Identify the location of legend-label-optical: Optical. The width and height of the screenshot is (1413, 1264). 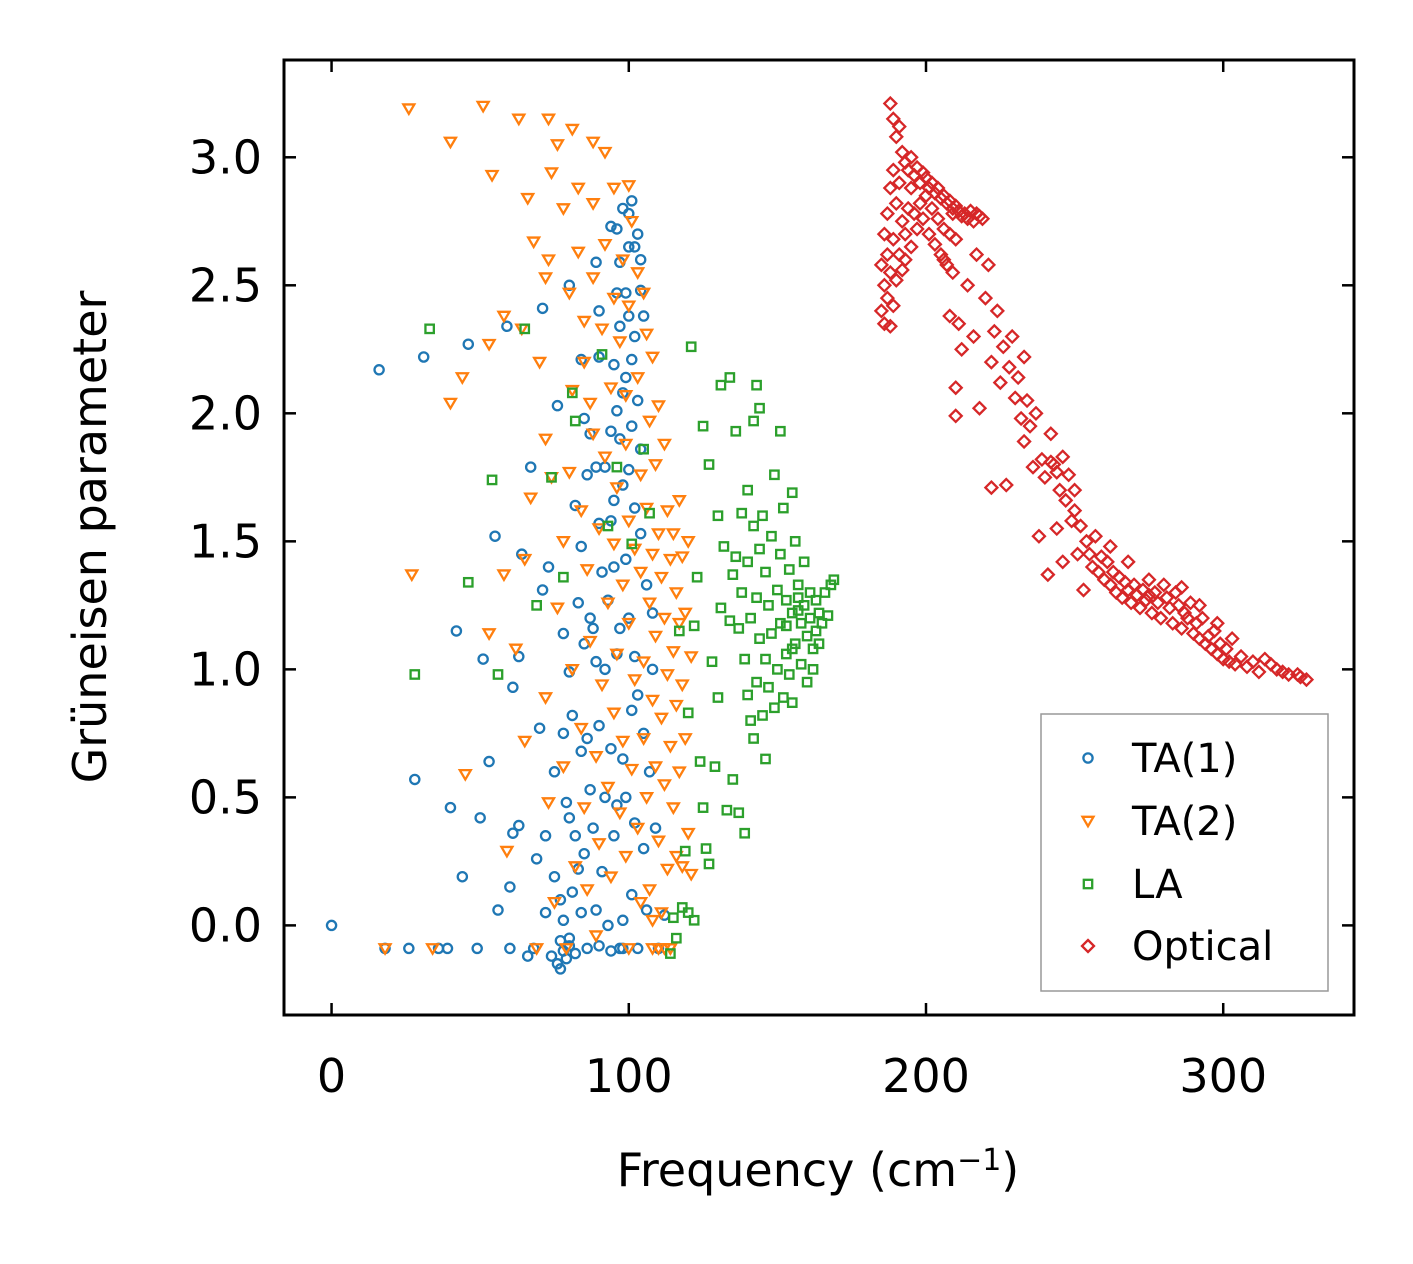
(1202, 947).